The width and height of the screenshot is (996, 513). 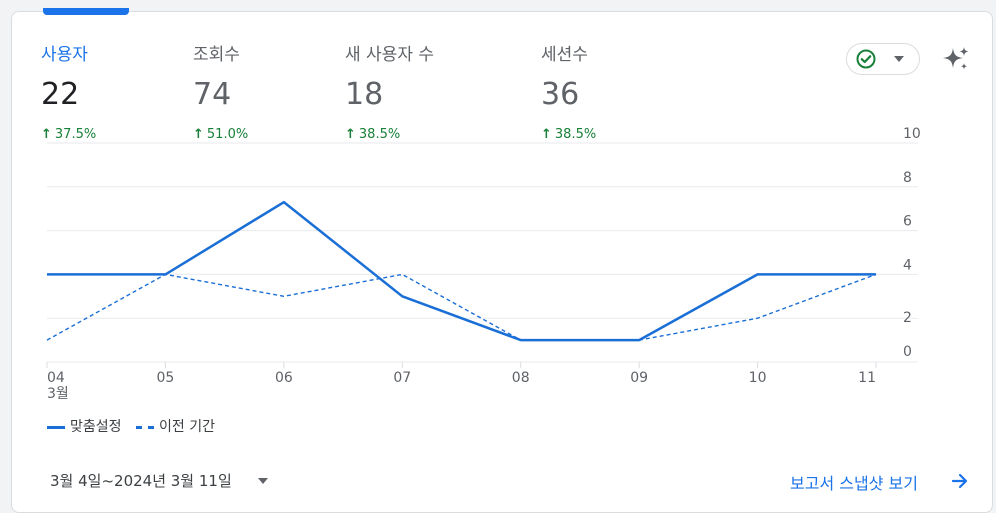 What do you see at coordinates (145, 427) in the screenshot?
I see `legend-swatch-dashed` at bounding box center [145, 427].